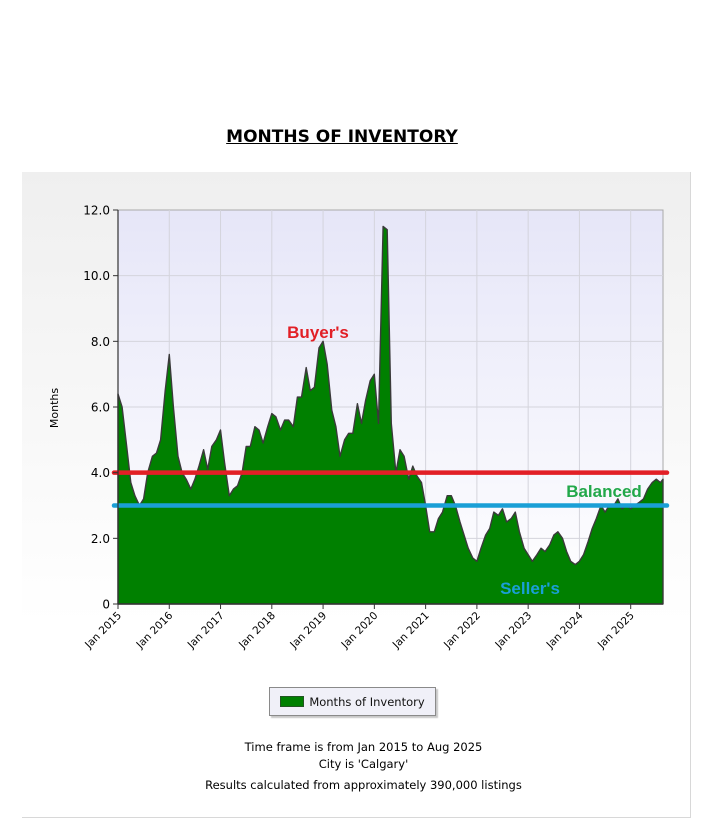  What do you see at coordinates (360, 631) in the screenshot?
I see `x-tick-label: Jan 2020` at bounding box center [360, 631].